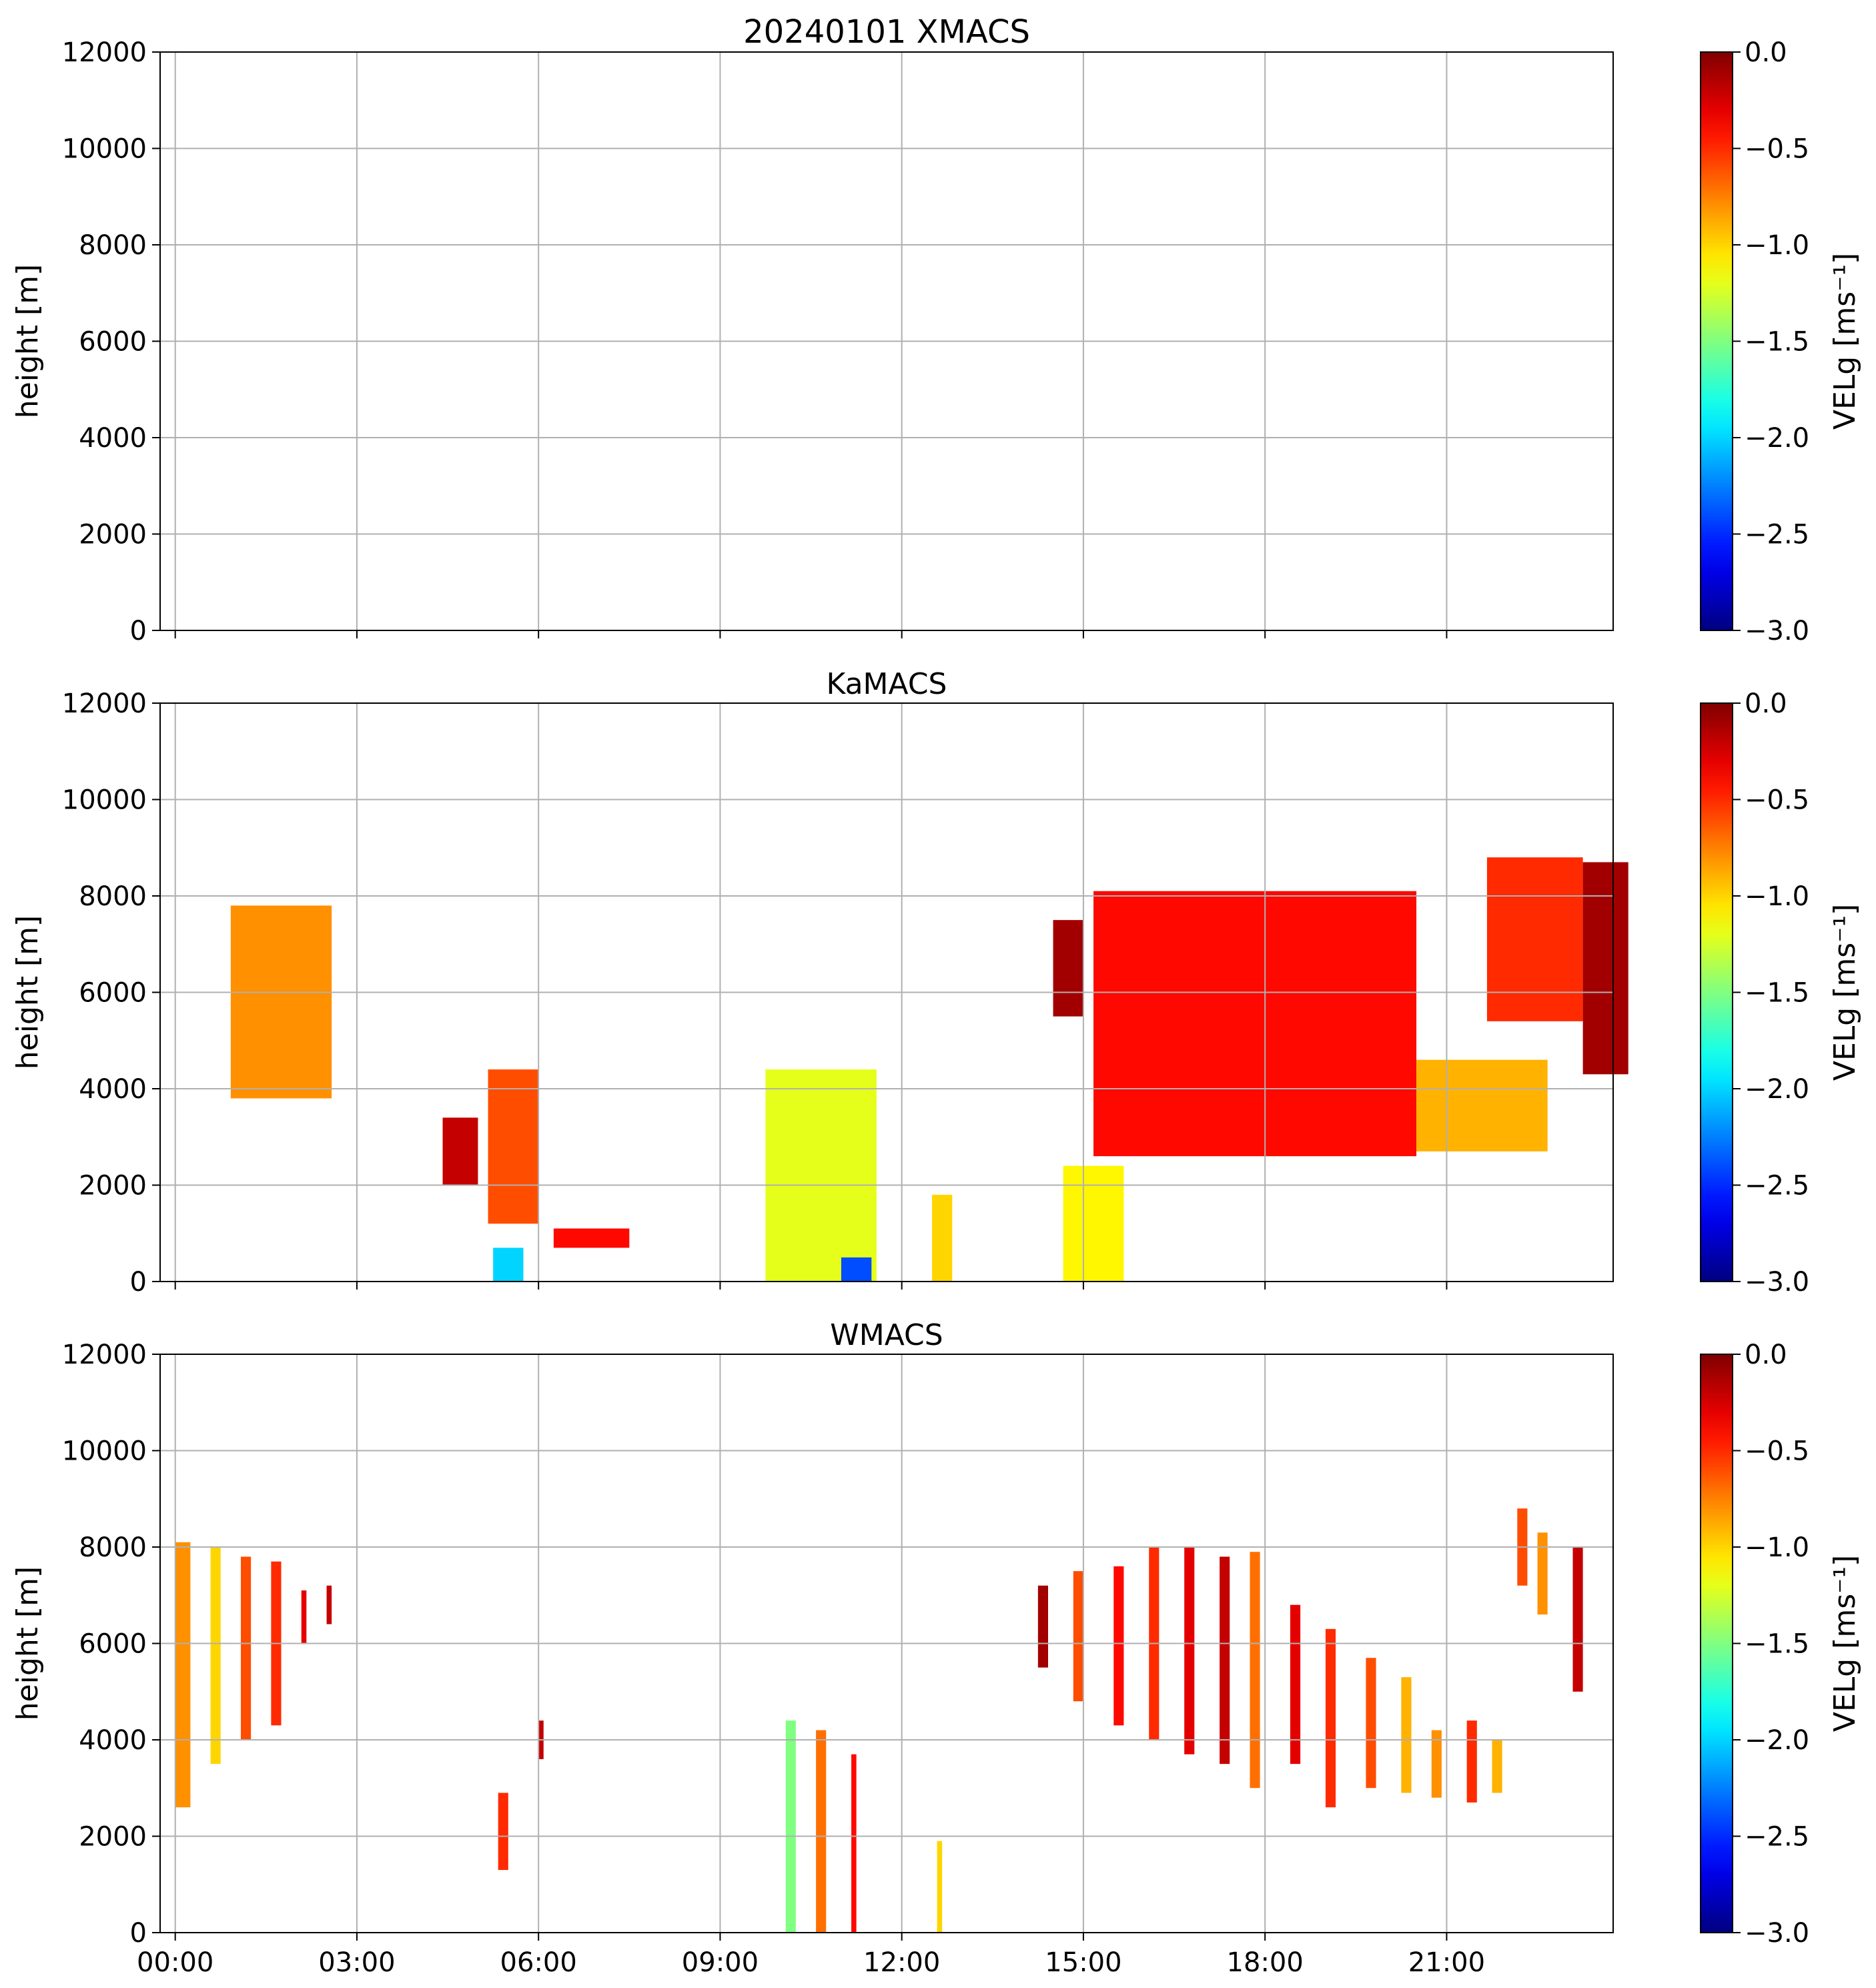 This screenshot has width=1876, height=1988. What do you see at coordinates (887, 684) in the screenshot?
I see `panel-title: KaMACS` at bounding box center [887, 684].